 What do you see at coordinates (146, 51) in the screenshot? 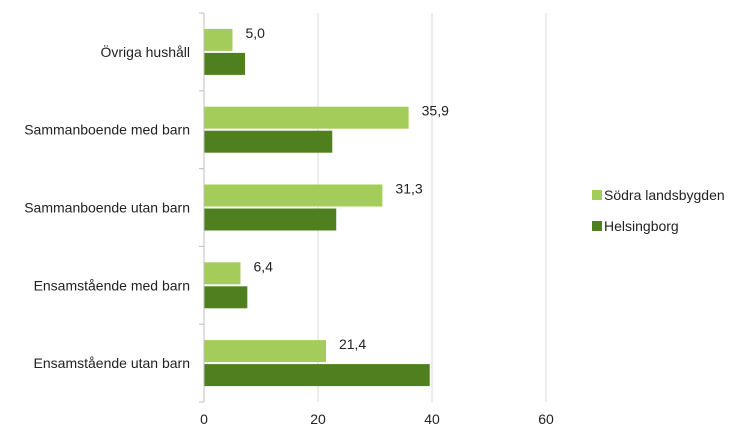
I see `category-label: Övriga hushåll` at bounding box center [146, 51].